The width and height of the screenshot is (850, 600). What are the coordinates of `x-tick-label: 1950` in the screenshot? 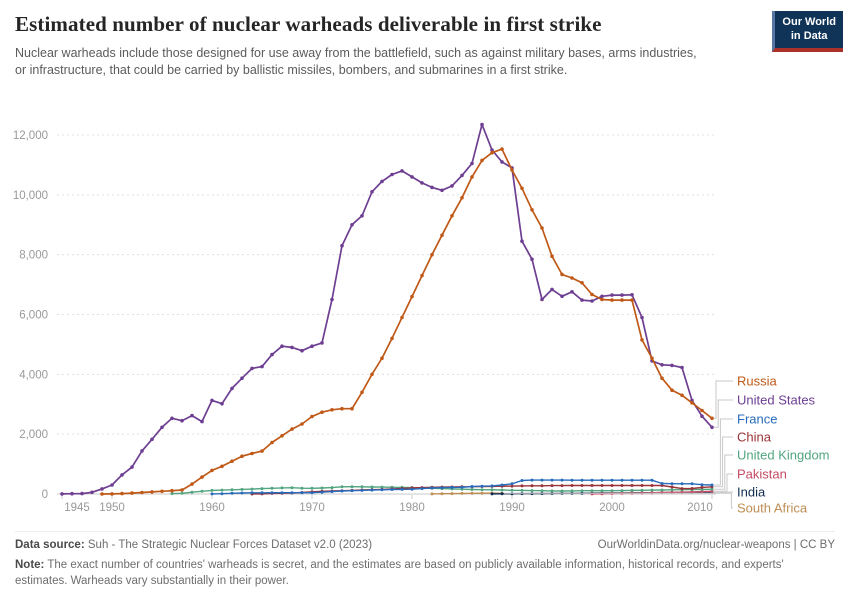 It's located at (112, 508).